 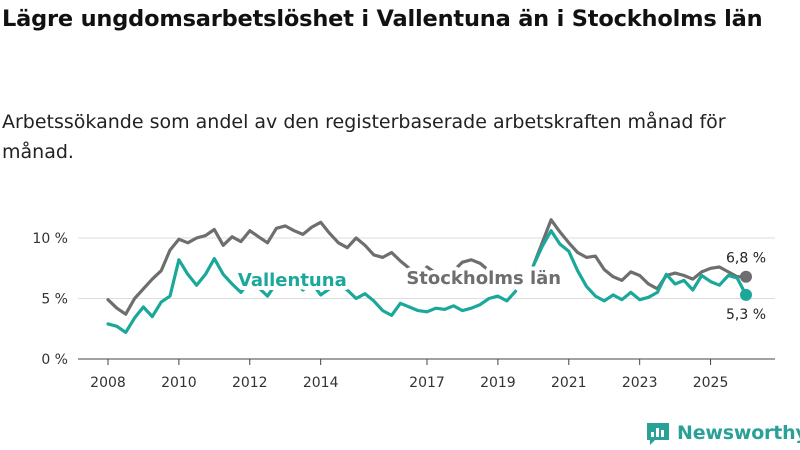 What do you see at coordinates (746, 315) in the screenshot?
I see `vallentuna-end-label: 5,3 %` at bounding box center [746, 315].